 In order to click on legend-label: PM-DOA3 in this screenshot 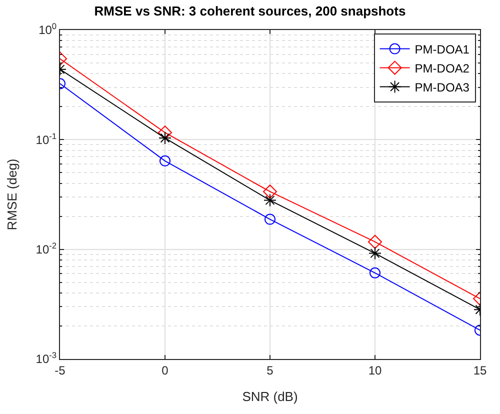, I will do `click(442, 87)`.